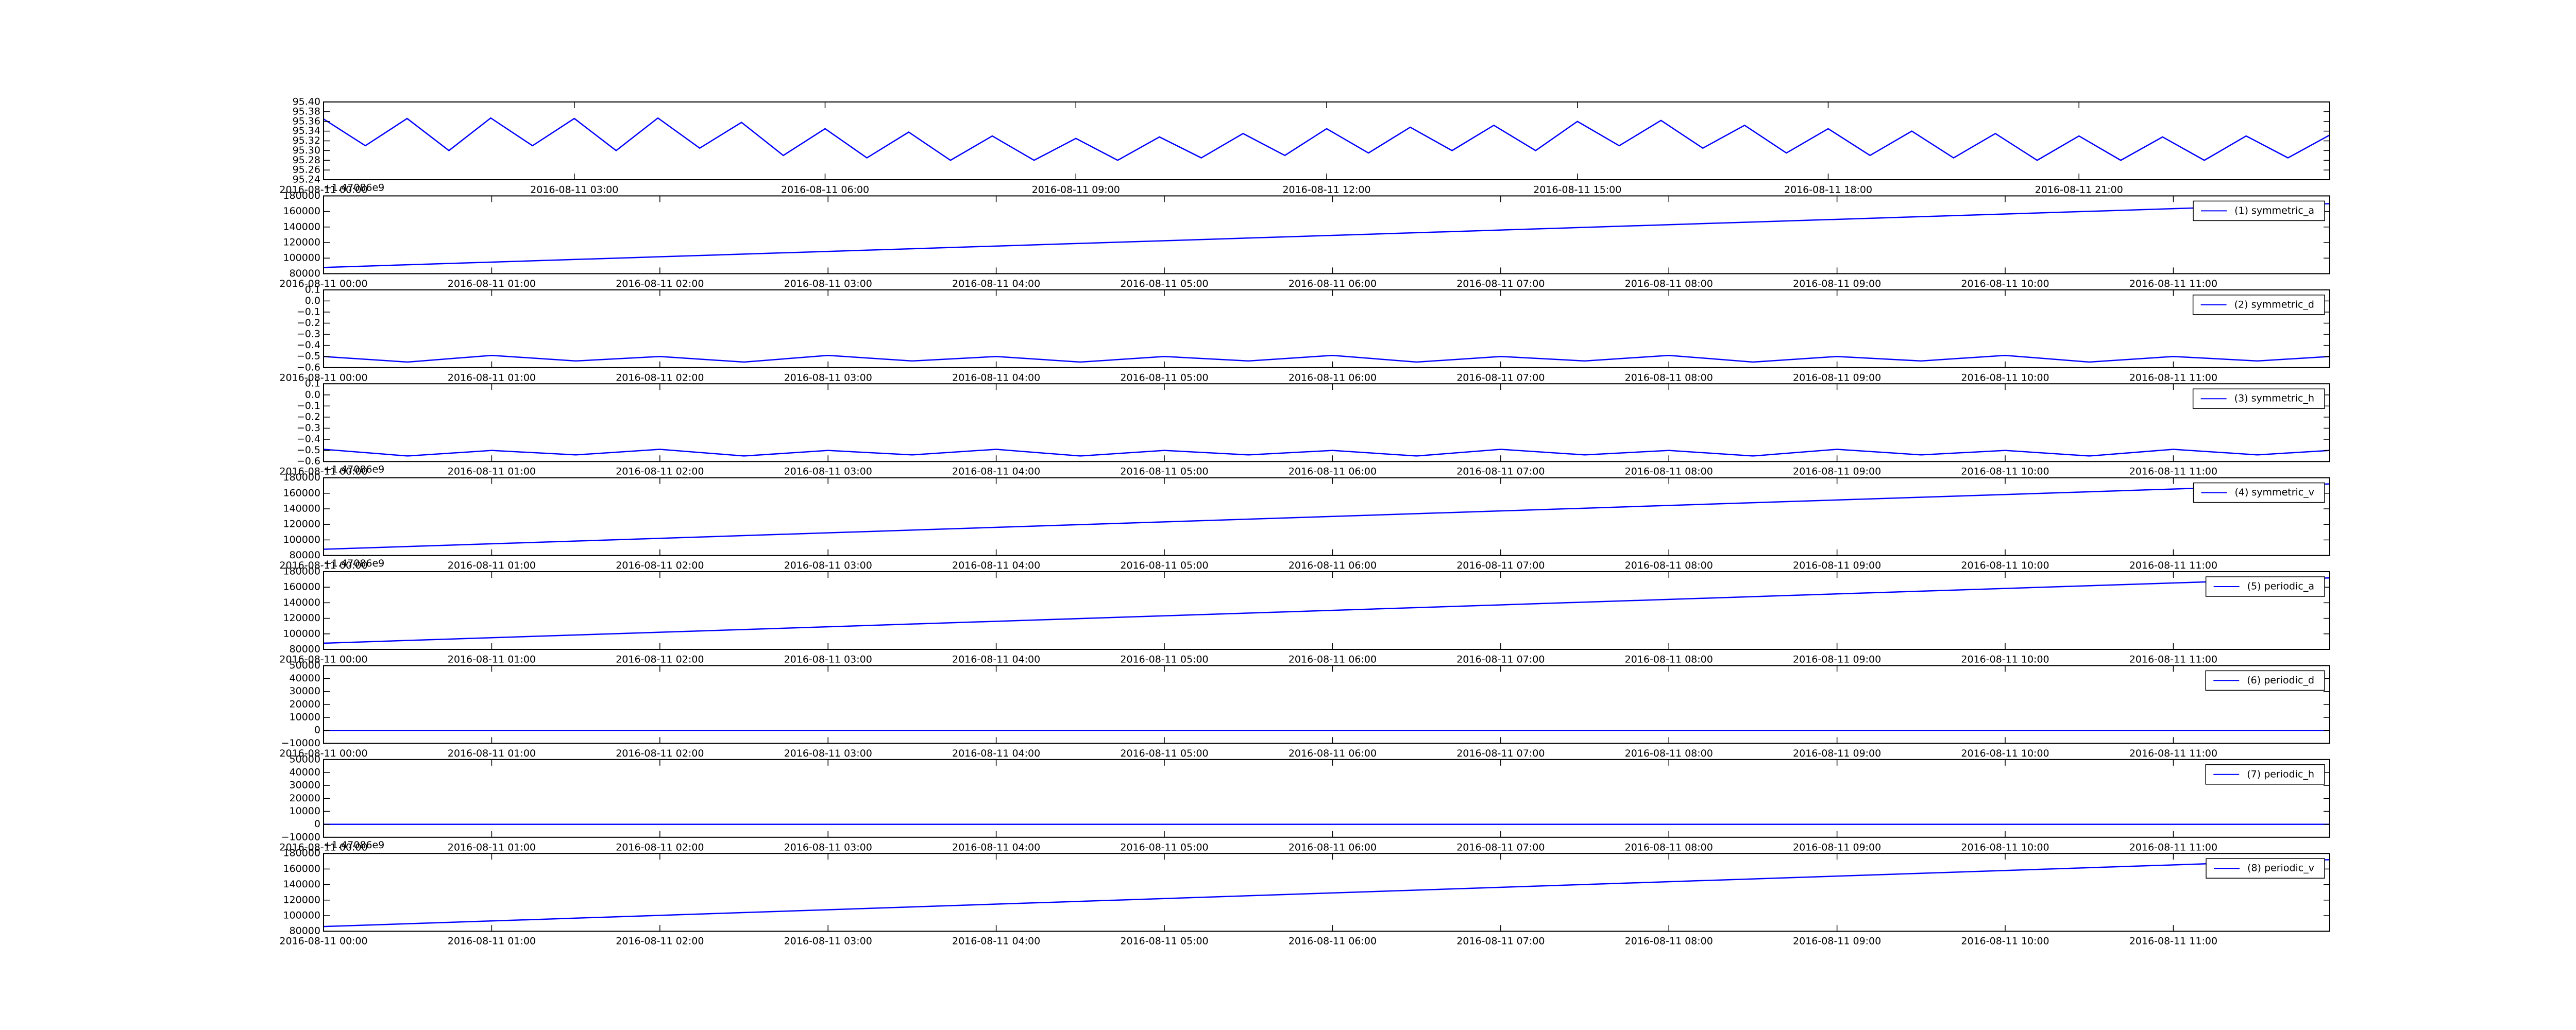 The image size is (2576, 1030). Describe the element at coordinates (306, 150) in the screenshot. I see `y-tick-label: 95.30` at that location.